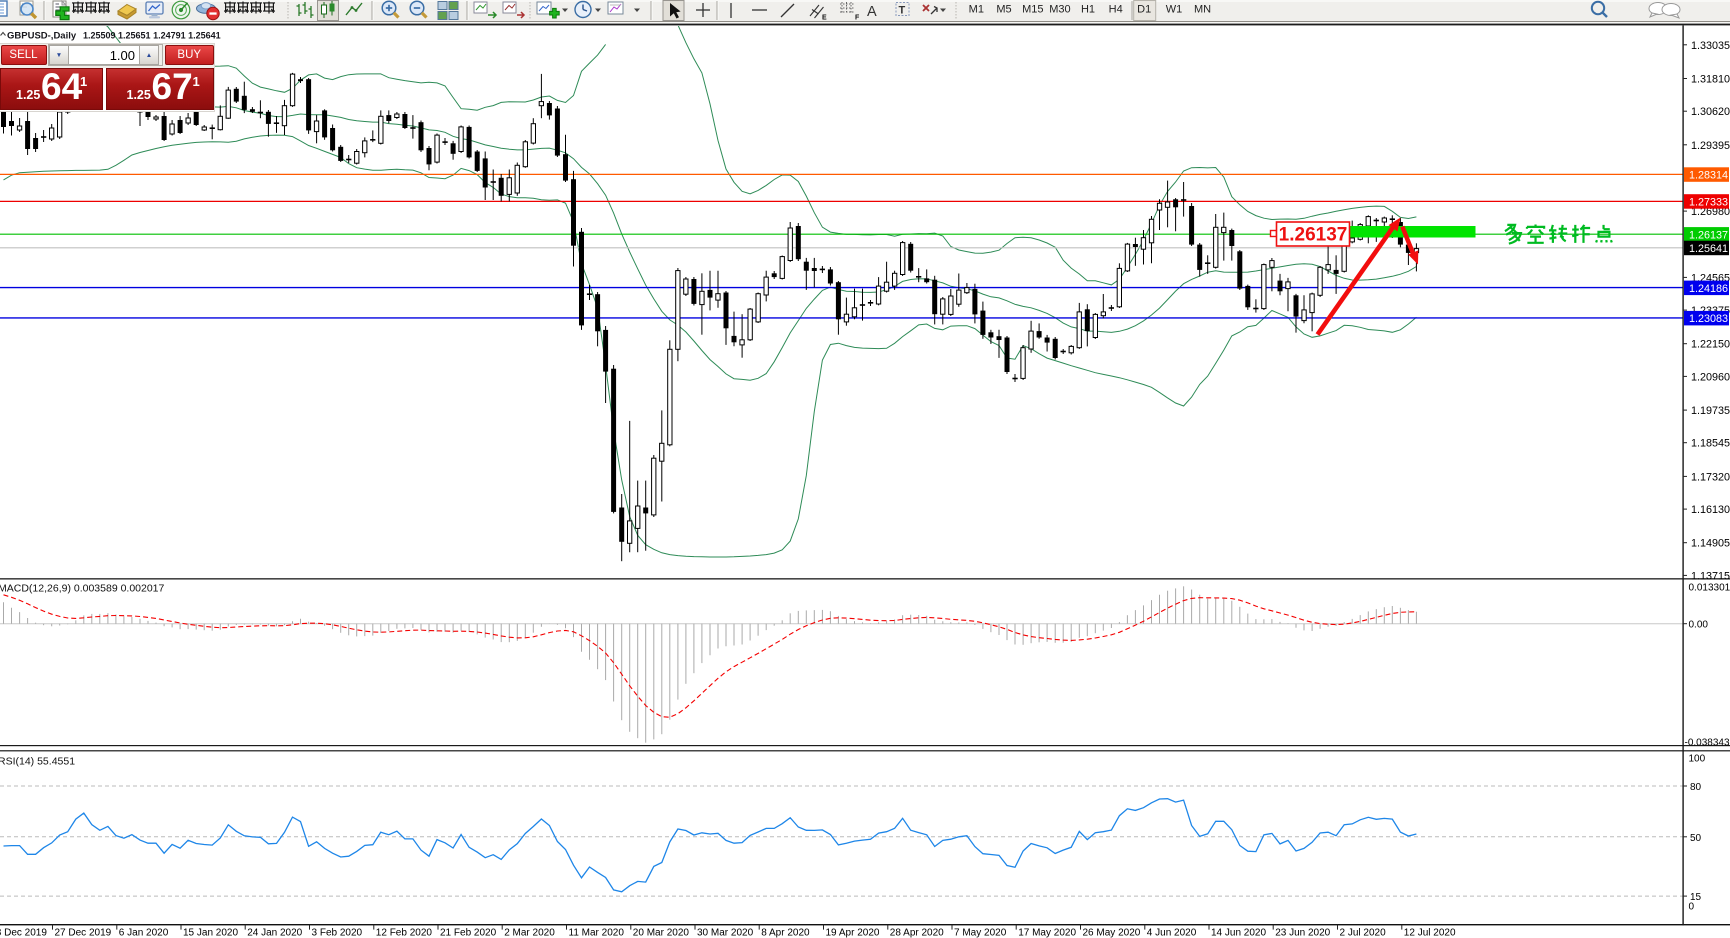  Describe the element at coordinates (1174, 10) in the screenshot. I see `svg-text: W1` at that location.